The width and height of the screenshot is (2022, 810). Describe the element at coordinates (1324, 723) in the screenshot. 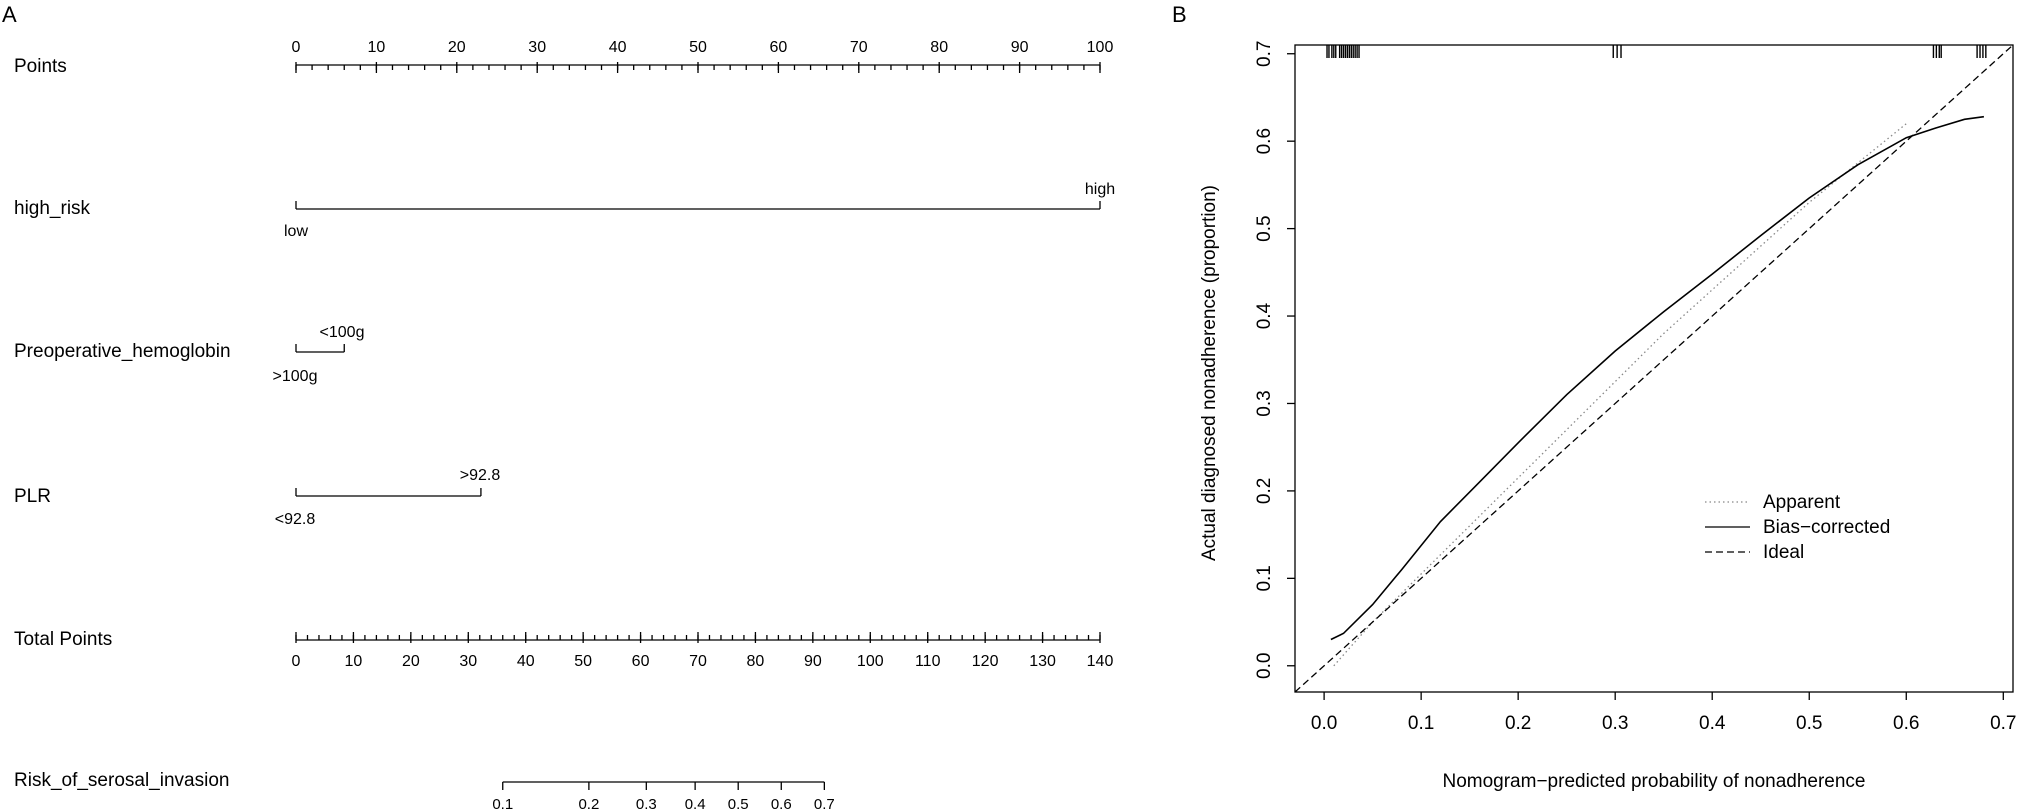

I see `calibration-x-tick-label: 0.0` at that location.